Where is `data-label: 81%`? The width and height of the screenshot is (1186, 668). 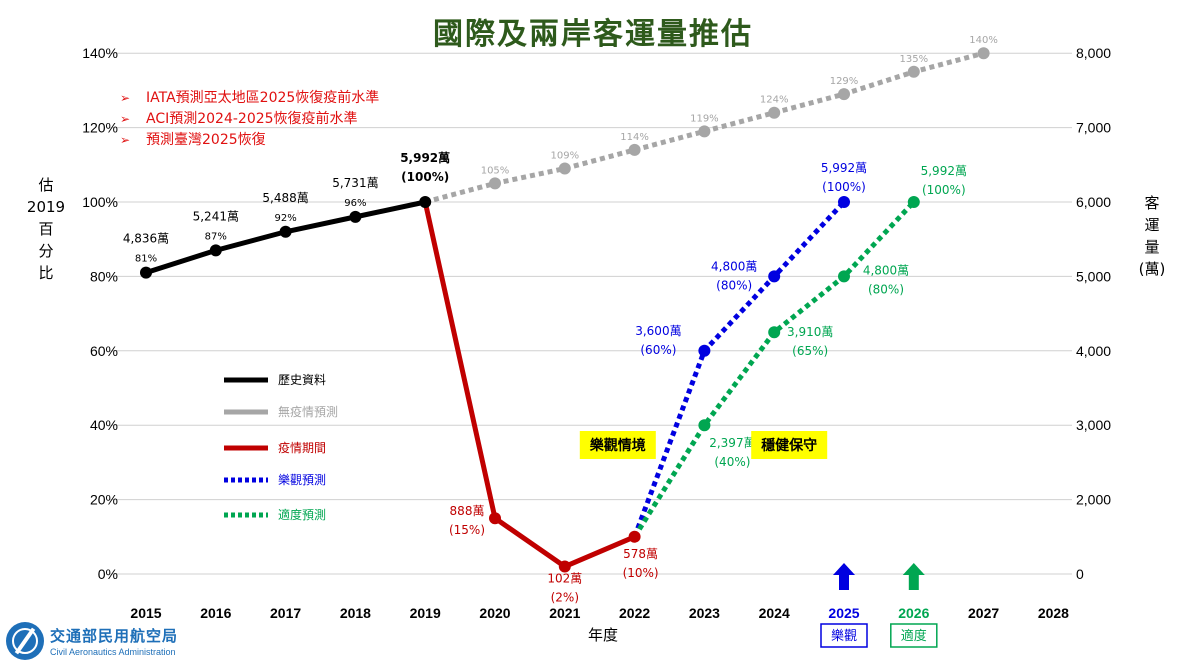
data-label: 81% is located at coordinates (146, 259).